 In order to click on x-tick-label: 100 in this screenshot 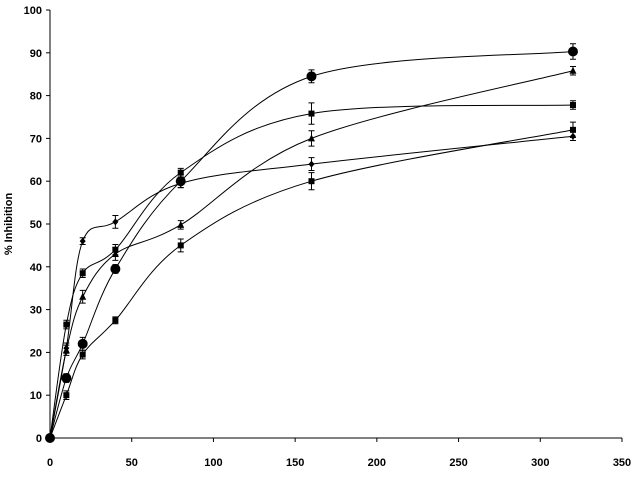, I will do `click(213, 463)`.